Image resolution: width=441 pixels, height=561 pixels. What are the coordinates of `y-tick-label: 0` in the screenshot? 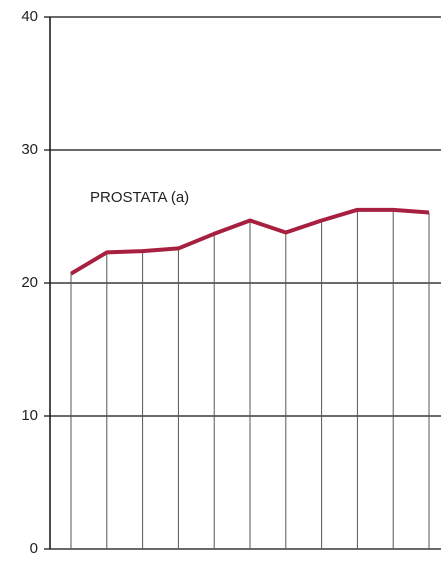 It's located at (34, 548).